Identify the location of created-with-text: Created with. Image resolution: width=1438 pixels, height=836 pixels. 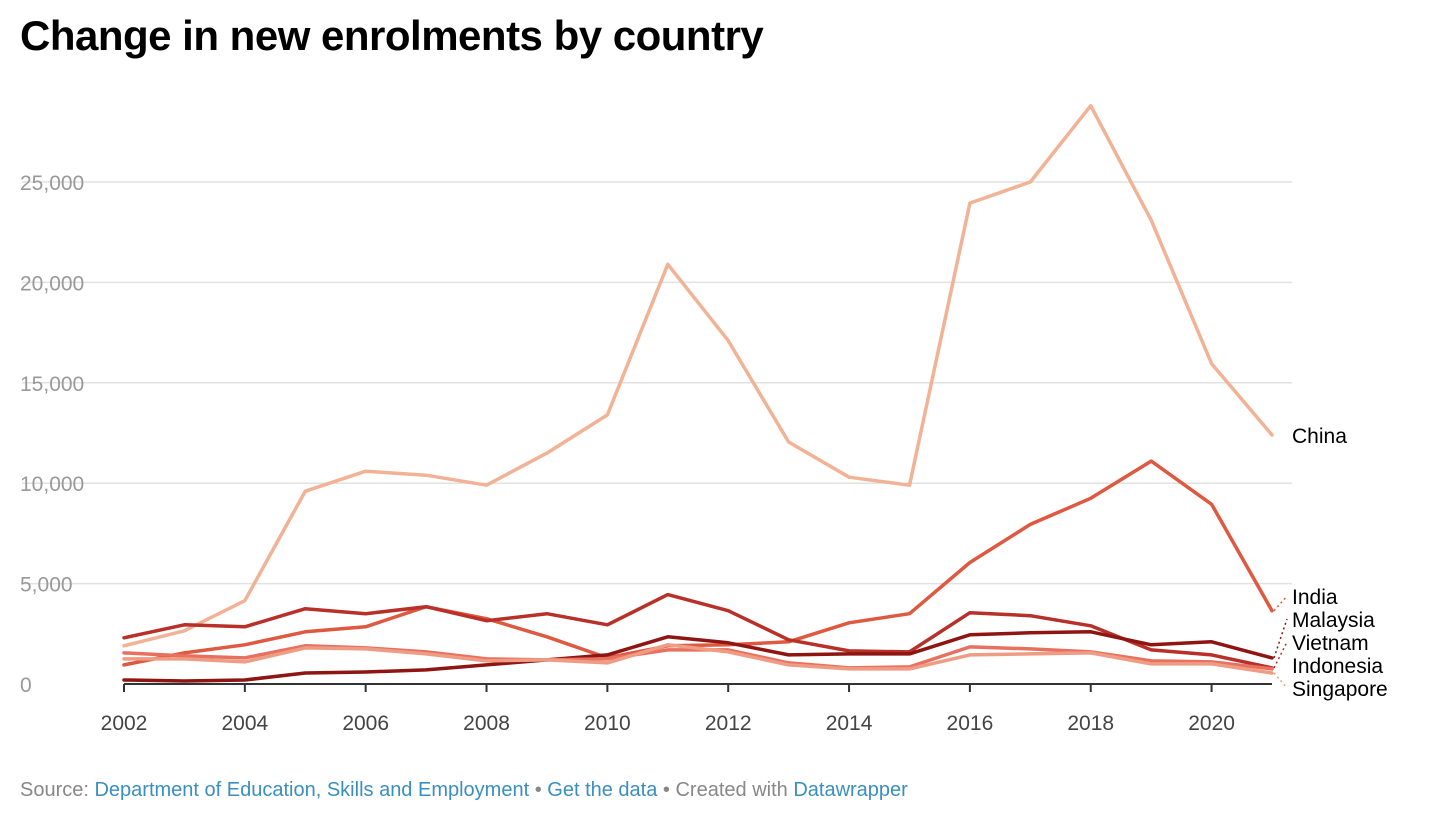
(734, 790).